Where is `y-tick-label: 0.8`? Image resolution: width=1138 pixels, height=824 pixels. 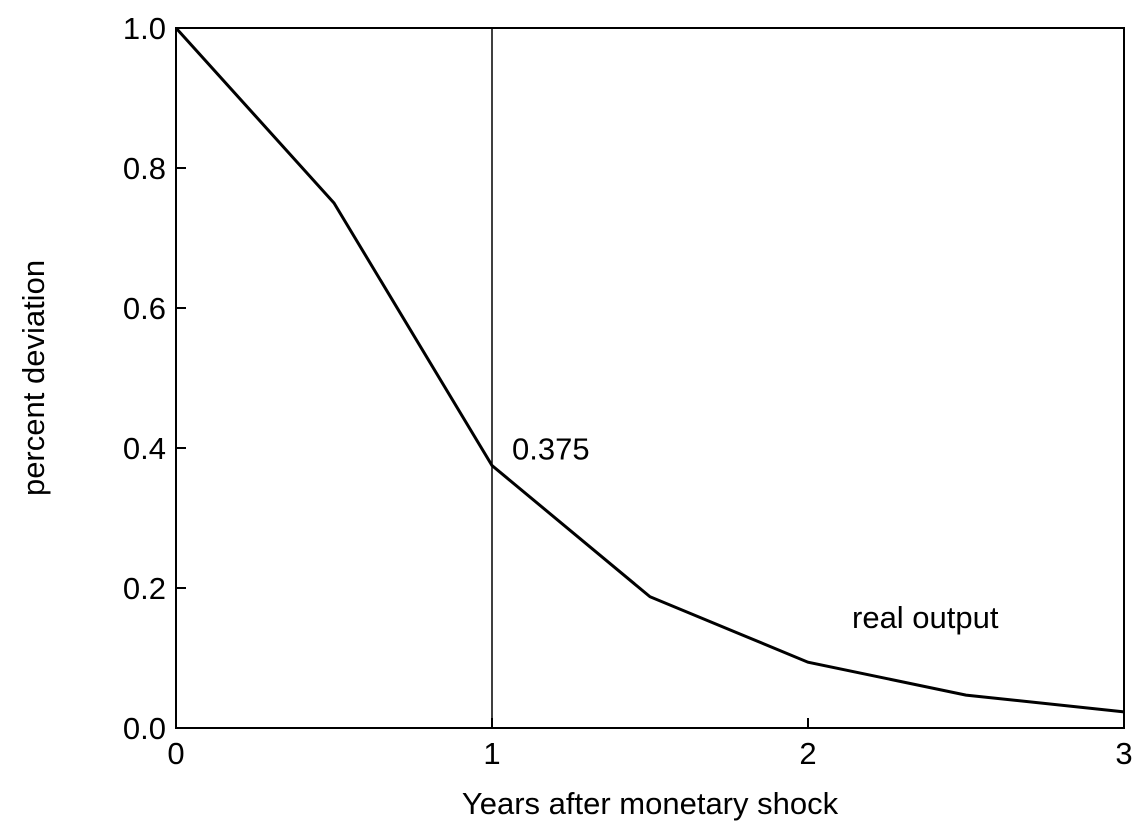
y-tick-label: 0.8 is located at coordinates (144, 168).